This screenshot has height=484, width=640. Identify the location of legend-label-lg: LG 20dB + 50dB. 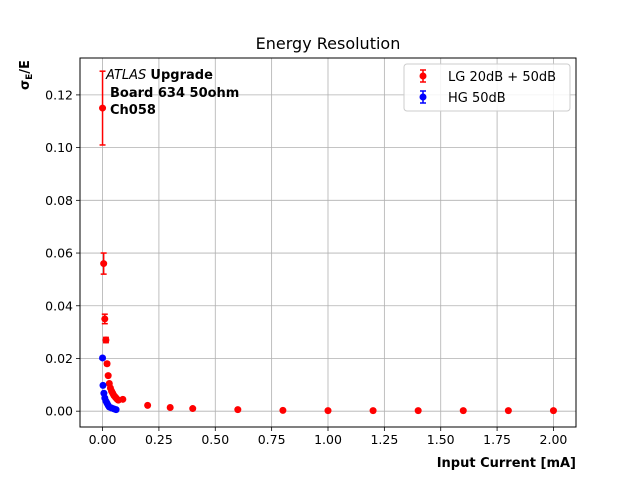
(502, 77).